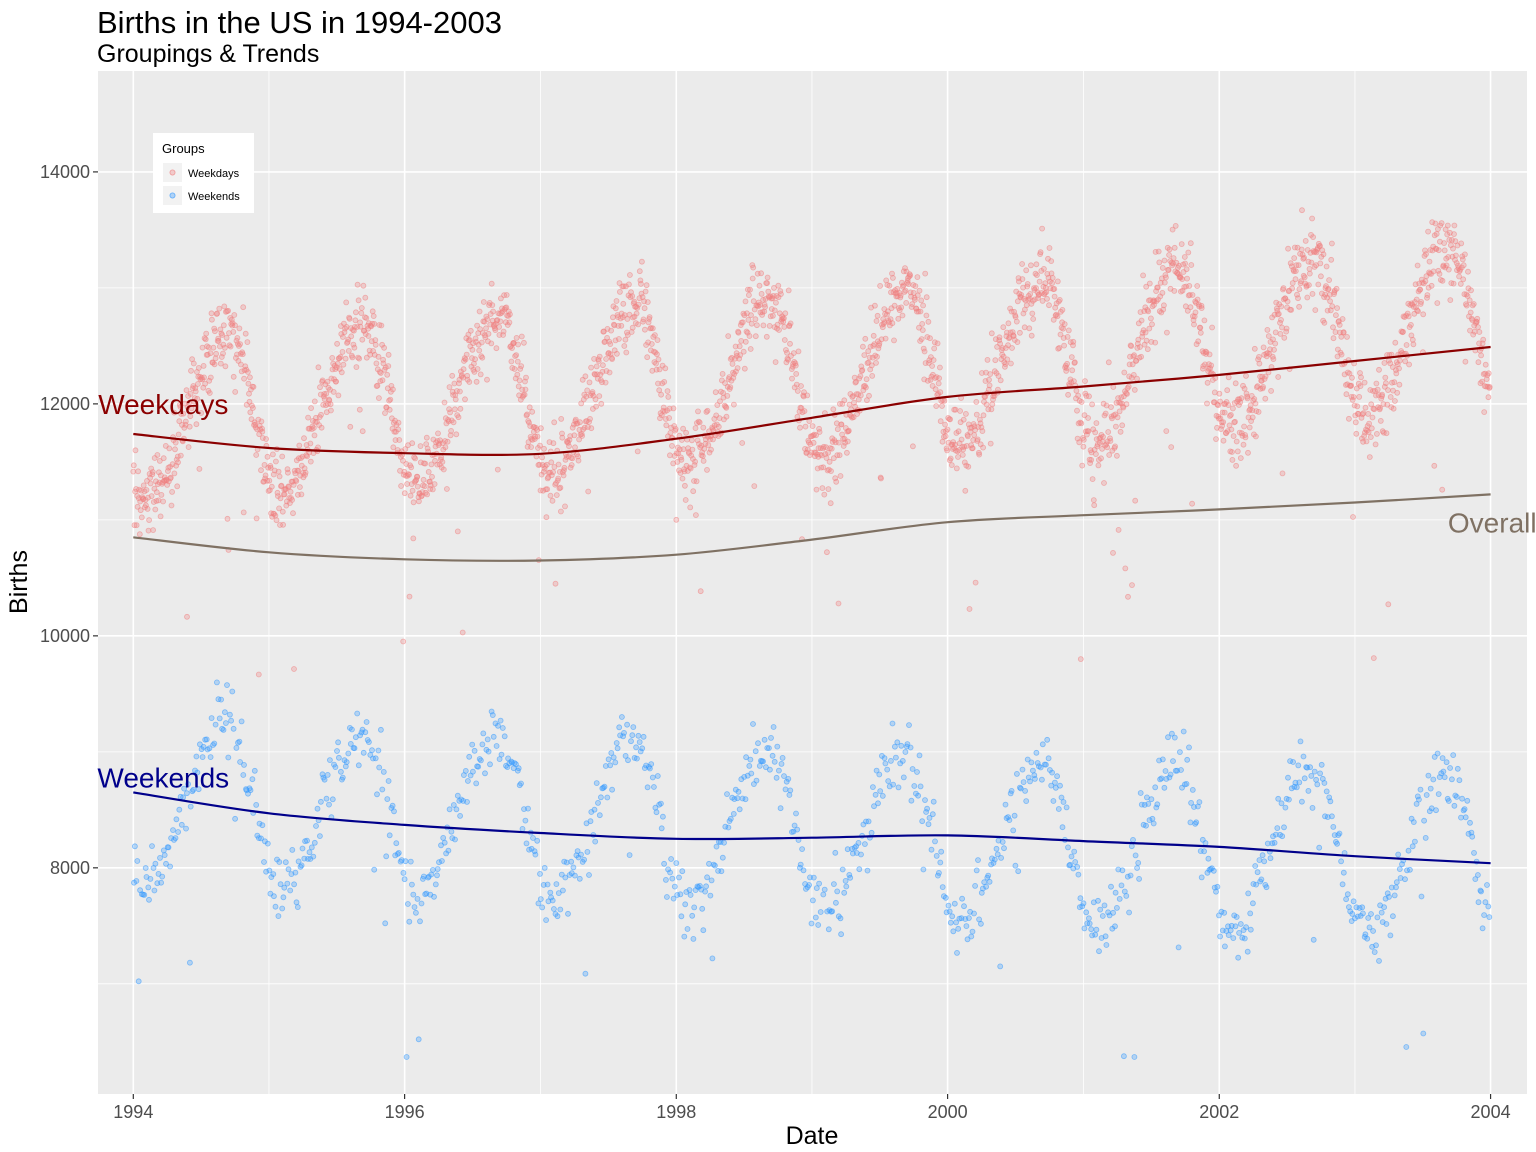 Image resolution: width=1536 pixels, height=1152 pixels. What do you see at coordinates (163, 404) in the screenshot?
I see `annotation-weekdays: Weekdays` at bounding box center [163, 404].